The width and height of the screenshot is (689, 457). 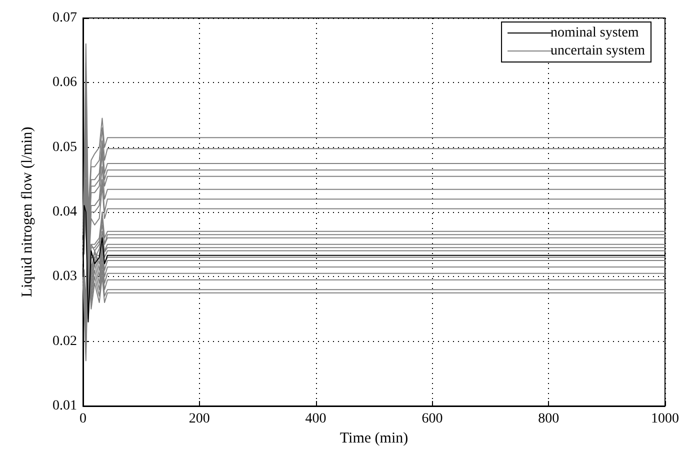 What do you see at coordinates (64, 82) in the screenshot?
I see `y-tick-label: 0.06` at bounding box center [64, 82].